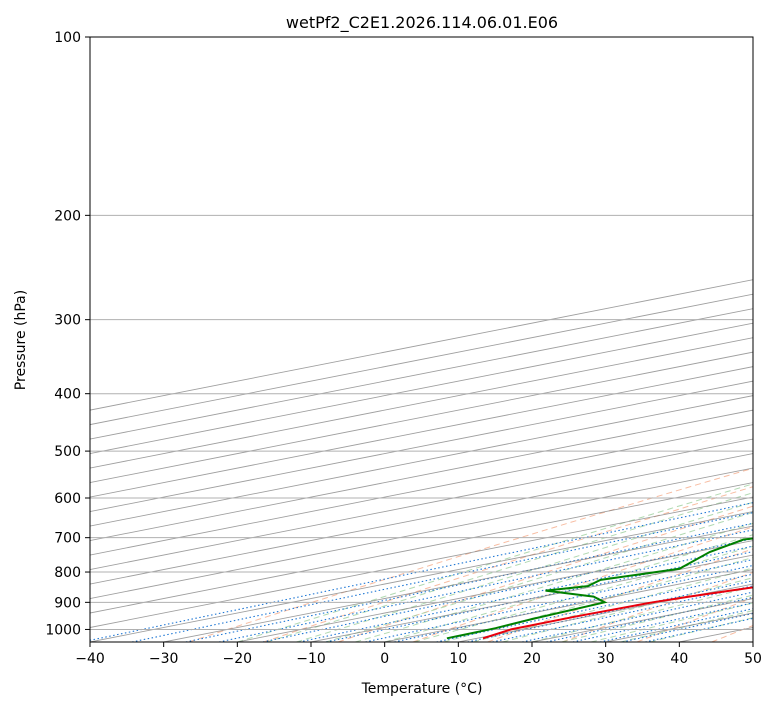 The width and height of the screenshot is (775, 708). Describe the element at coordinates (384, 659) in the screenshot. I see `x-tick-label: 0` at that location.